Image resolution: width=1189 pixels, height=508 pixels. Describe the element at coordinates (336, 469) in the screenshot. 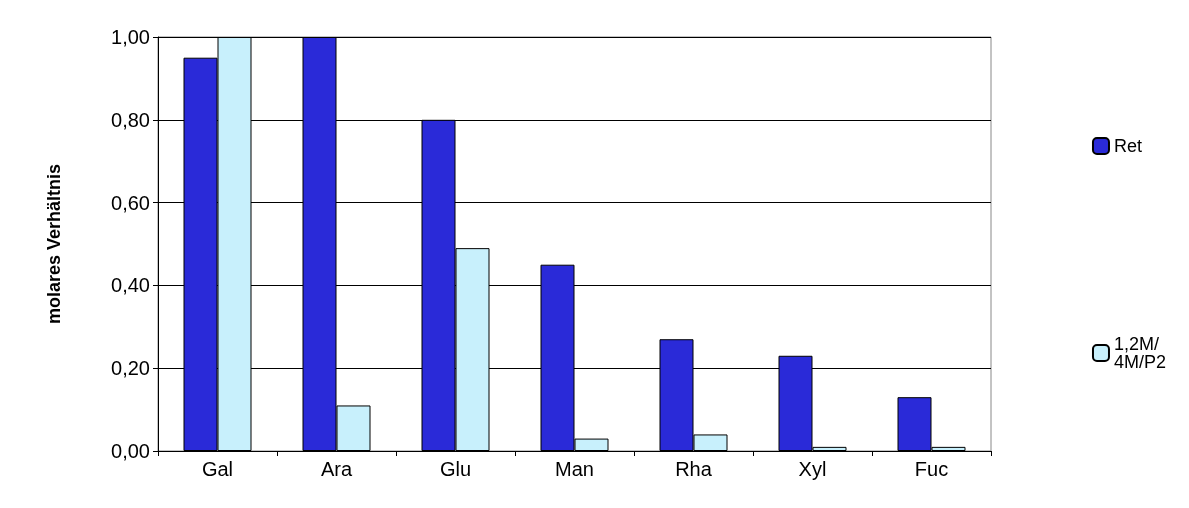

I see `x-tick-label: Ara` at that location.